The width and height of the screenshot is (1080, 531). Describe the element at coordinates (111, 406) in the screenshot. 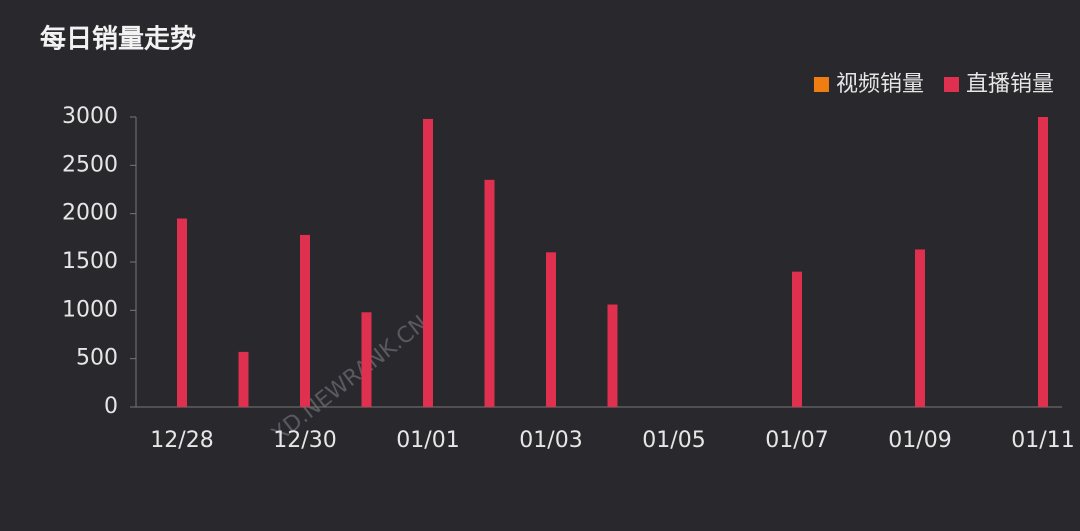

I see `y-tick-label: 0` at that location.